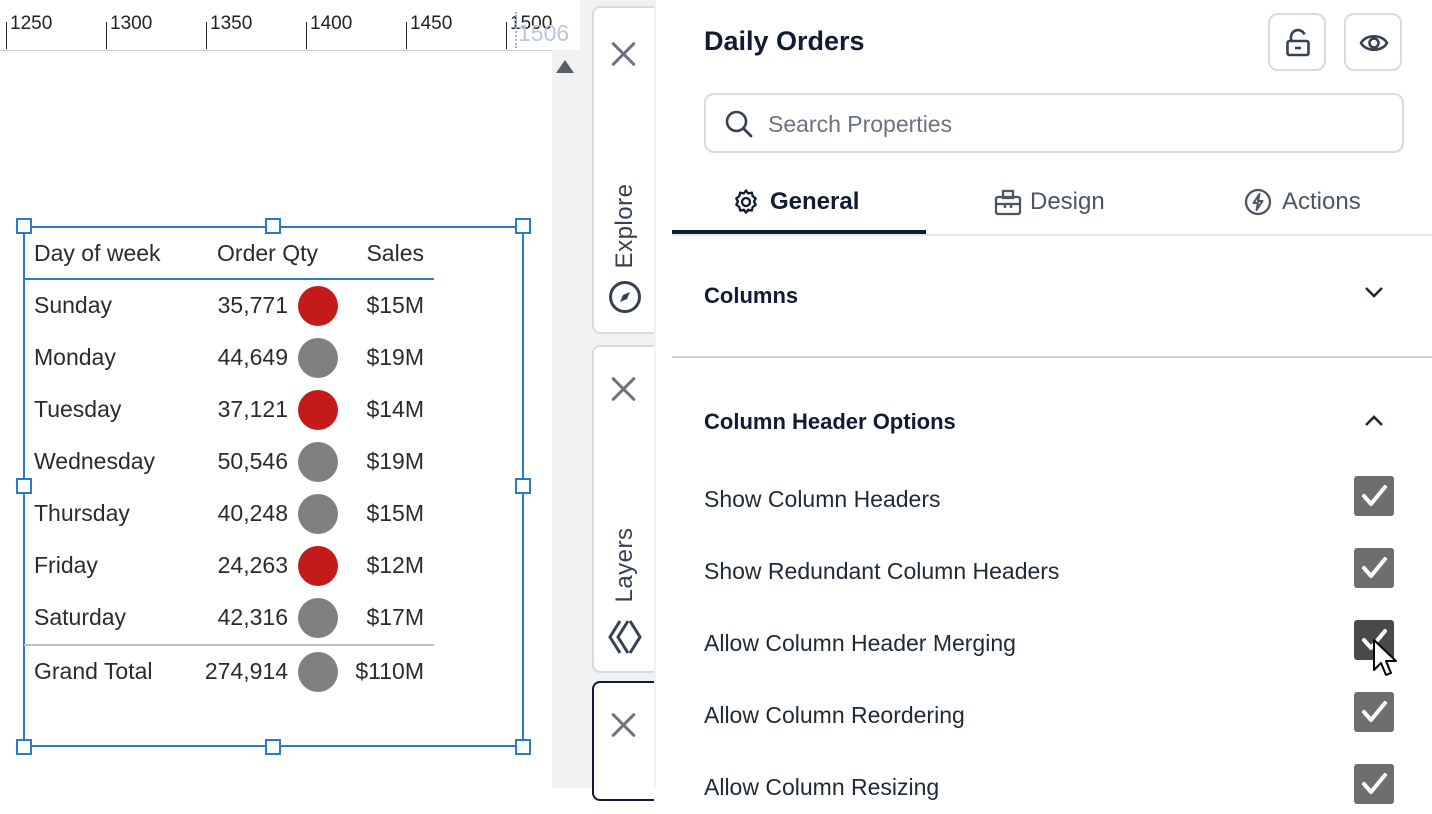 The image size is (1432, 814). Describe the element at coordinates (625, 297) in the screenshot. I see `compass-icon` at that location.